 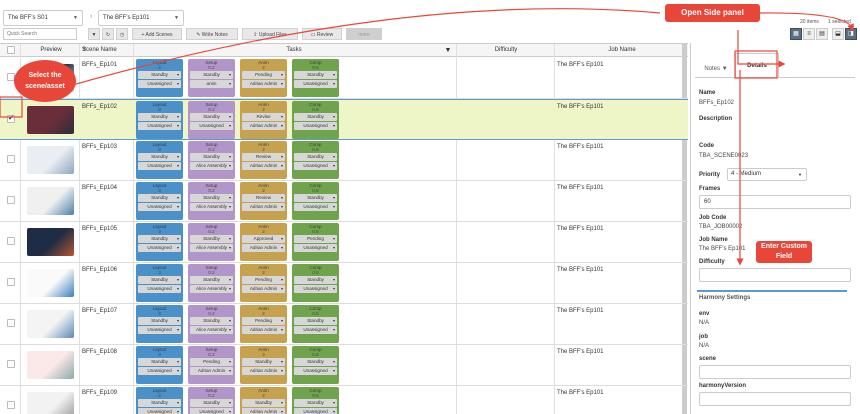 I want to click on episode-select: The BFF's Ep101 ▼, so click(x=141, y=18).